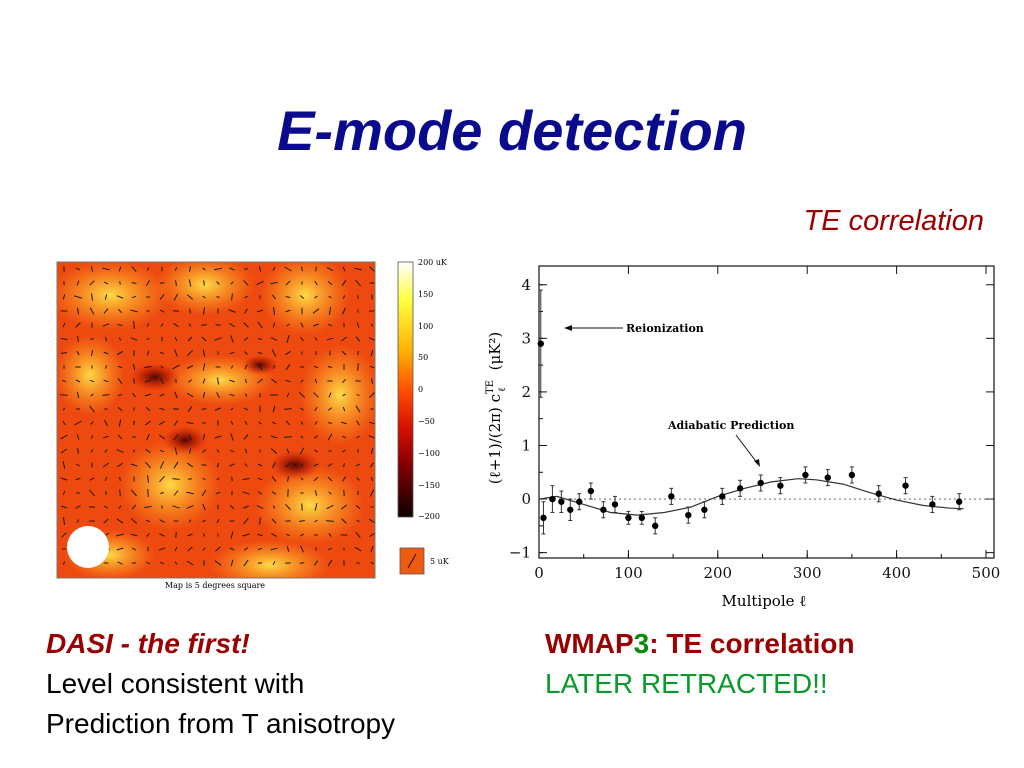 The image size is (1024, 768). Describe the element at coordinates (526, 445) in the screenshot. I see `y-tick-label: 1` at that location.